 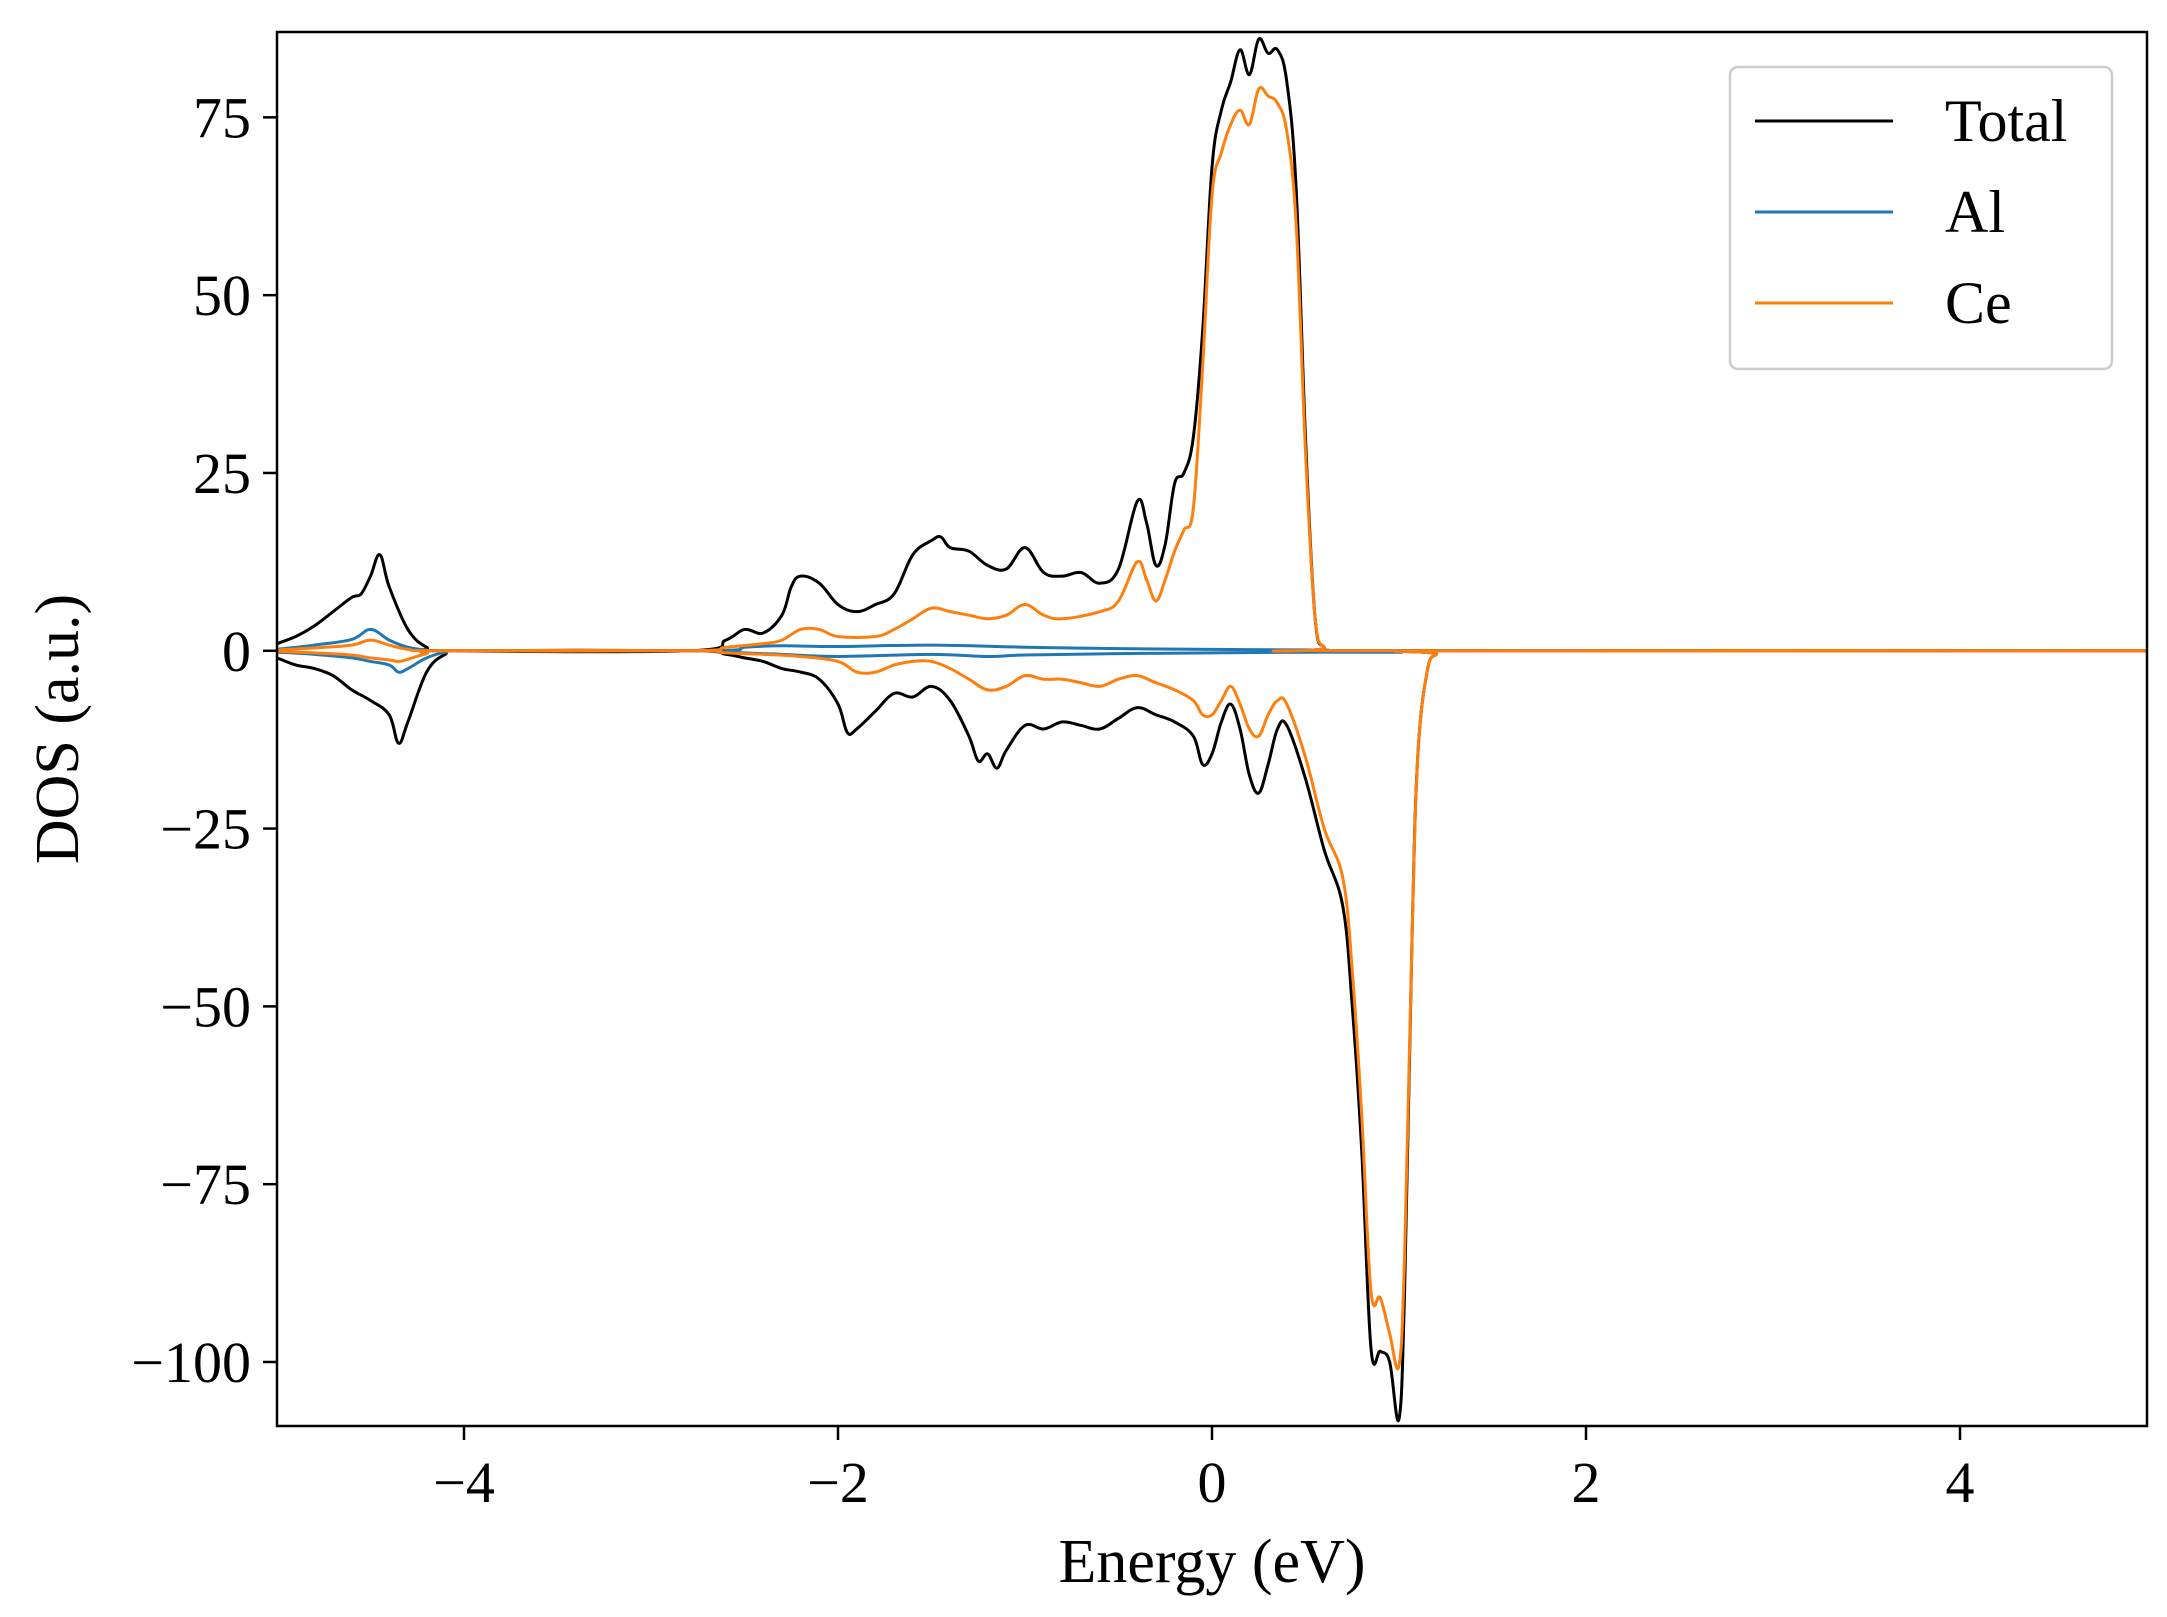 What do you see at coordinates (205, 1006) in the screenshot?
I see `y-tick-label: −50` at bounding box center [205, 1006].